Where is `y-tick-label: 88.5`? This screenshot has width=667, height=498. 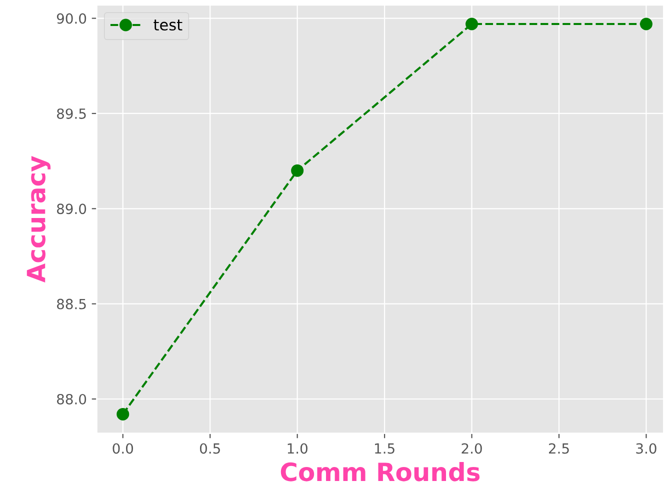 y-tick-label: 88.5 is located at coordinates (71, 304).